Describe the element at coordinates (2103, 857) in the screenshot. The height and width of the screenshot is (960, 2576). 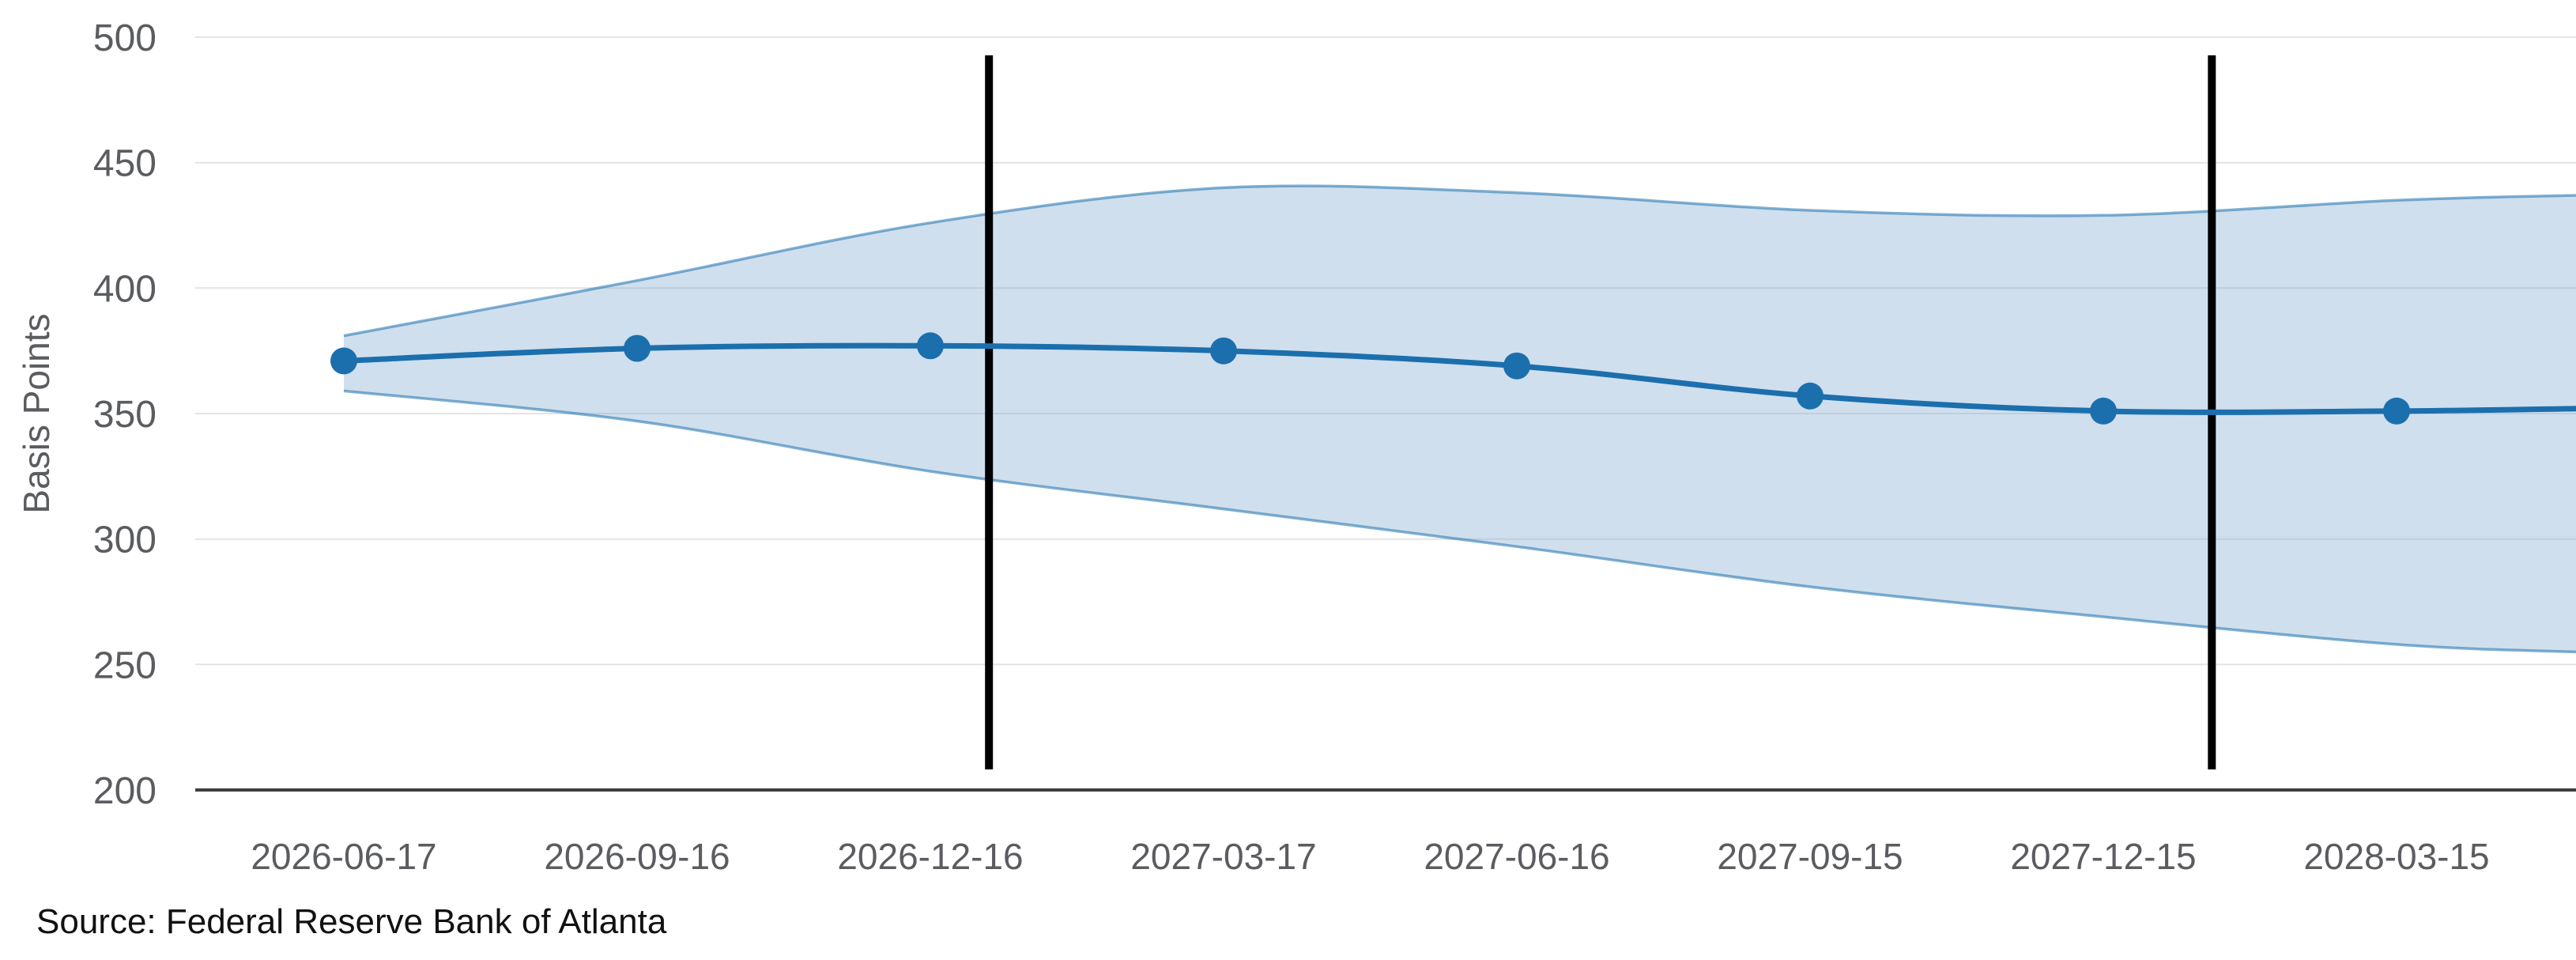
I see `x-tick-label-2027-12-15: 2027-12-15` at that location.